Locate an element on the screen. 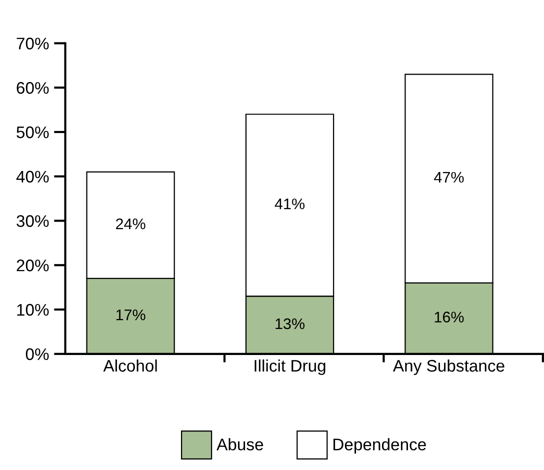 This screenshot has height=470, width=544. data-label: 13% is located at coordinates (290, 324).